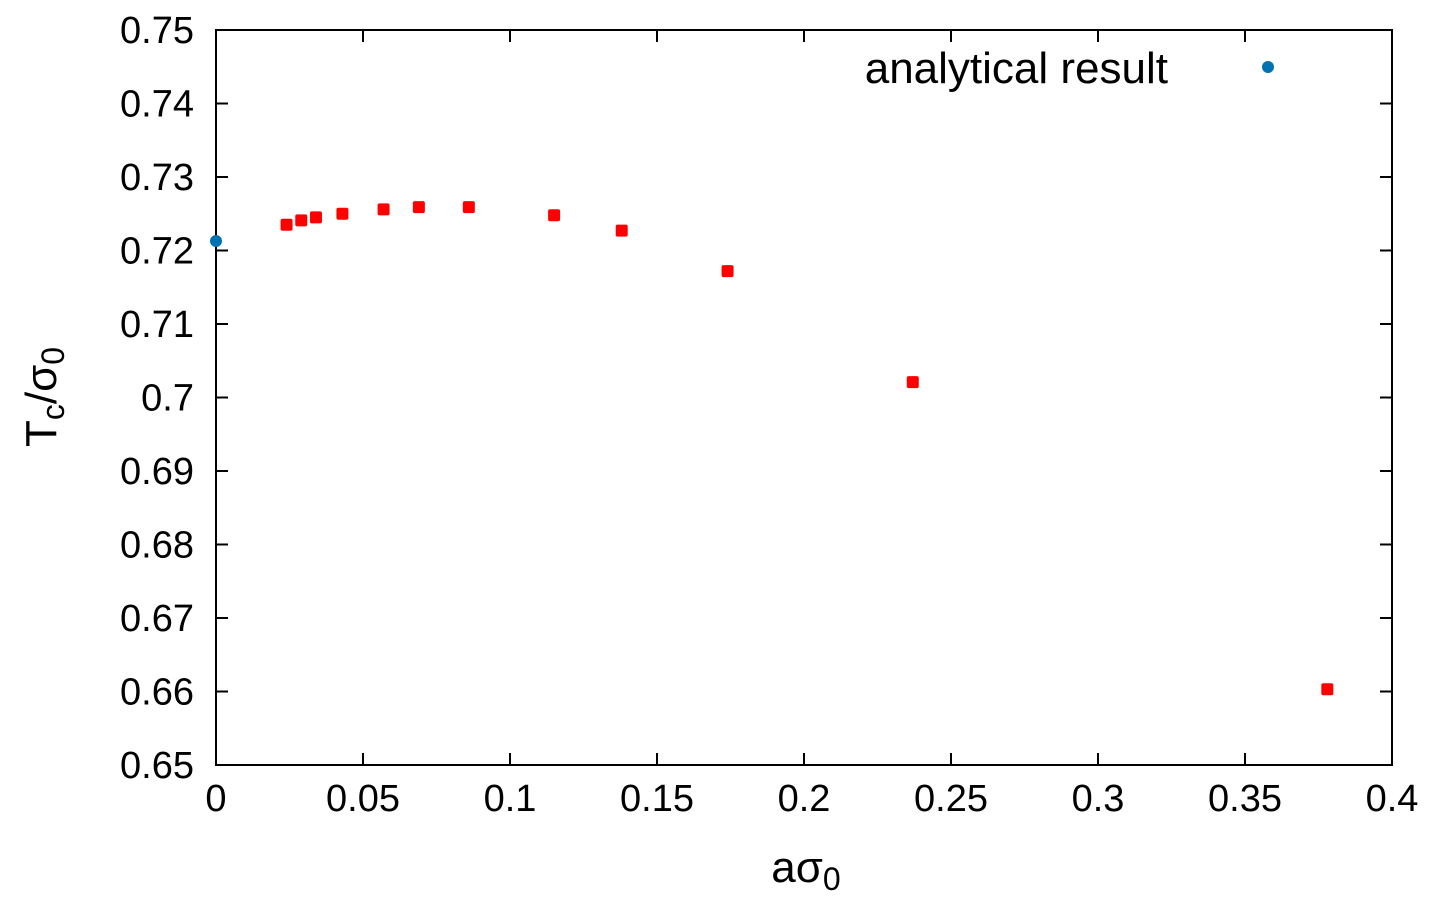 Image resolution: width=1435 pixels, height=900 pixels. Describe the element at coordinates (215, 799) in the screenshot. I see `x-tick-label: 0` at that location.